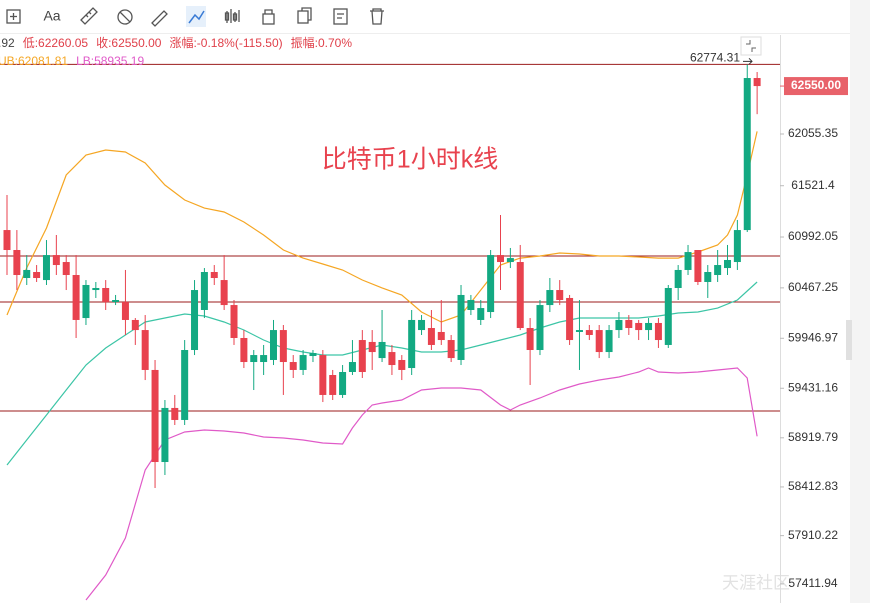 The width and height of the screenshot is (870, 603). What do you see at coordinates (268, 17) in the screenshot?
I see `tool-lock` at bounding box center [268, 17].